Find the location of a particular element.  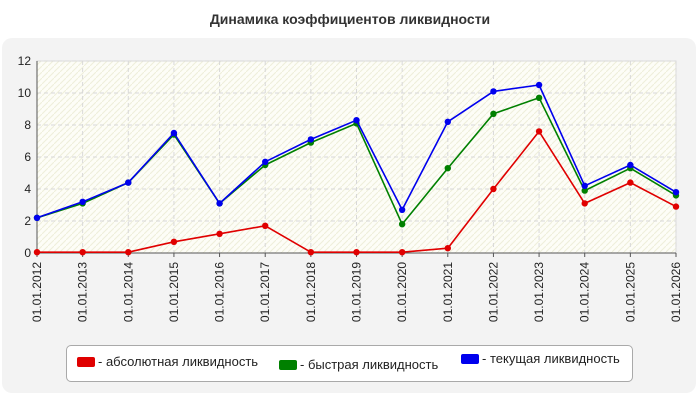

legend-item-current: - текущая ликвидность is located at coordinates (540, 358).